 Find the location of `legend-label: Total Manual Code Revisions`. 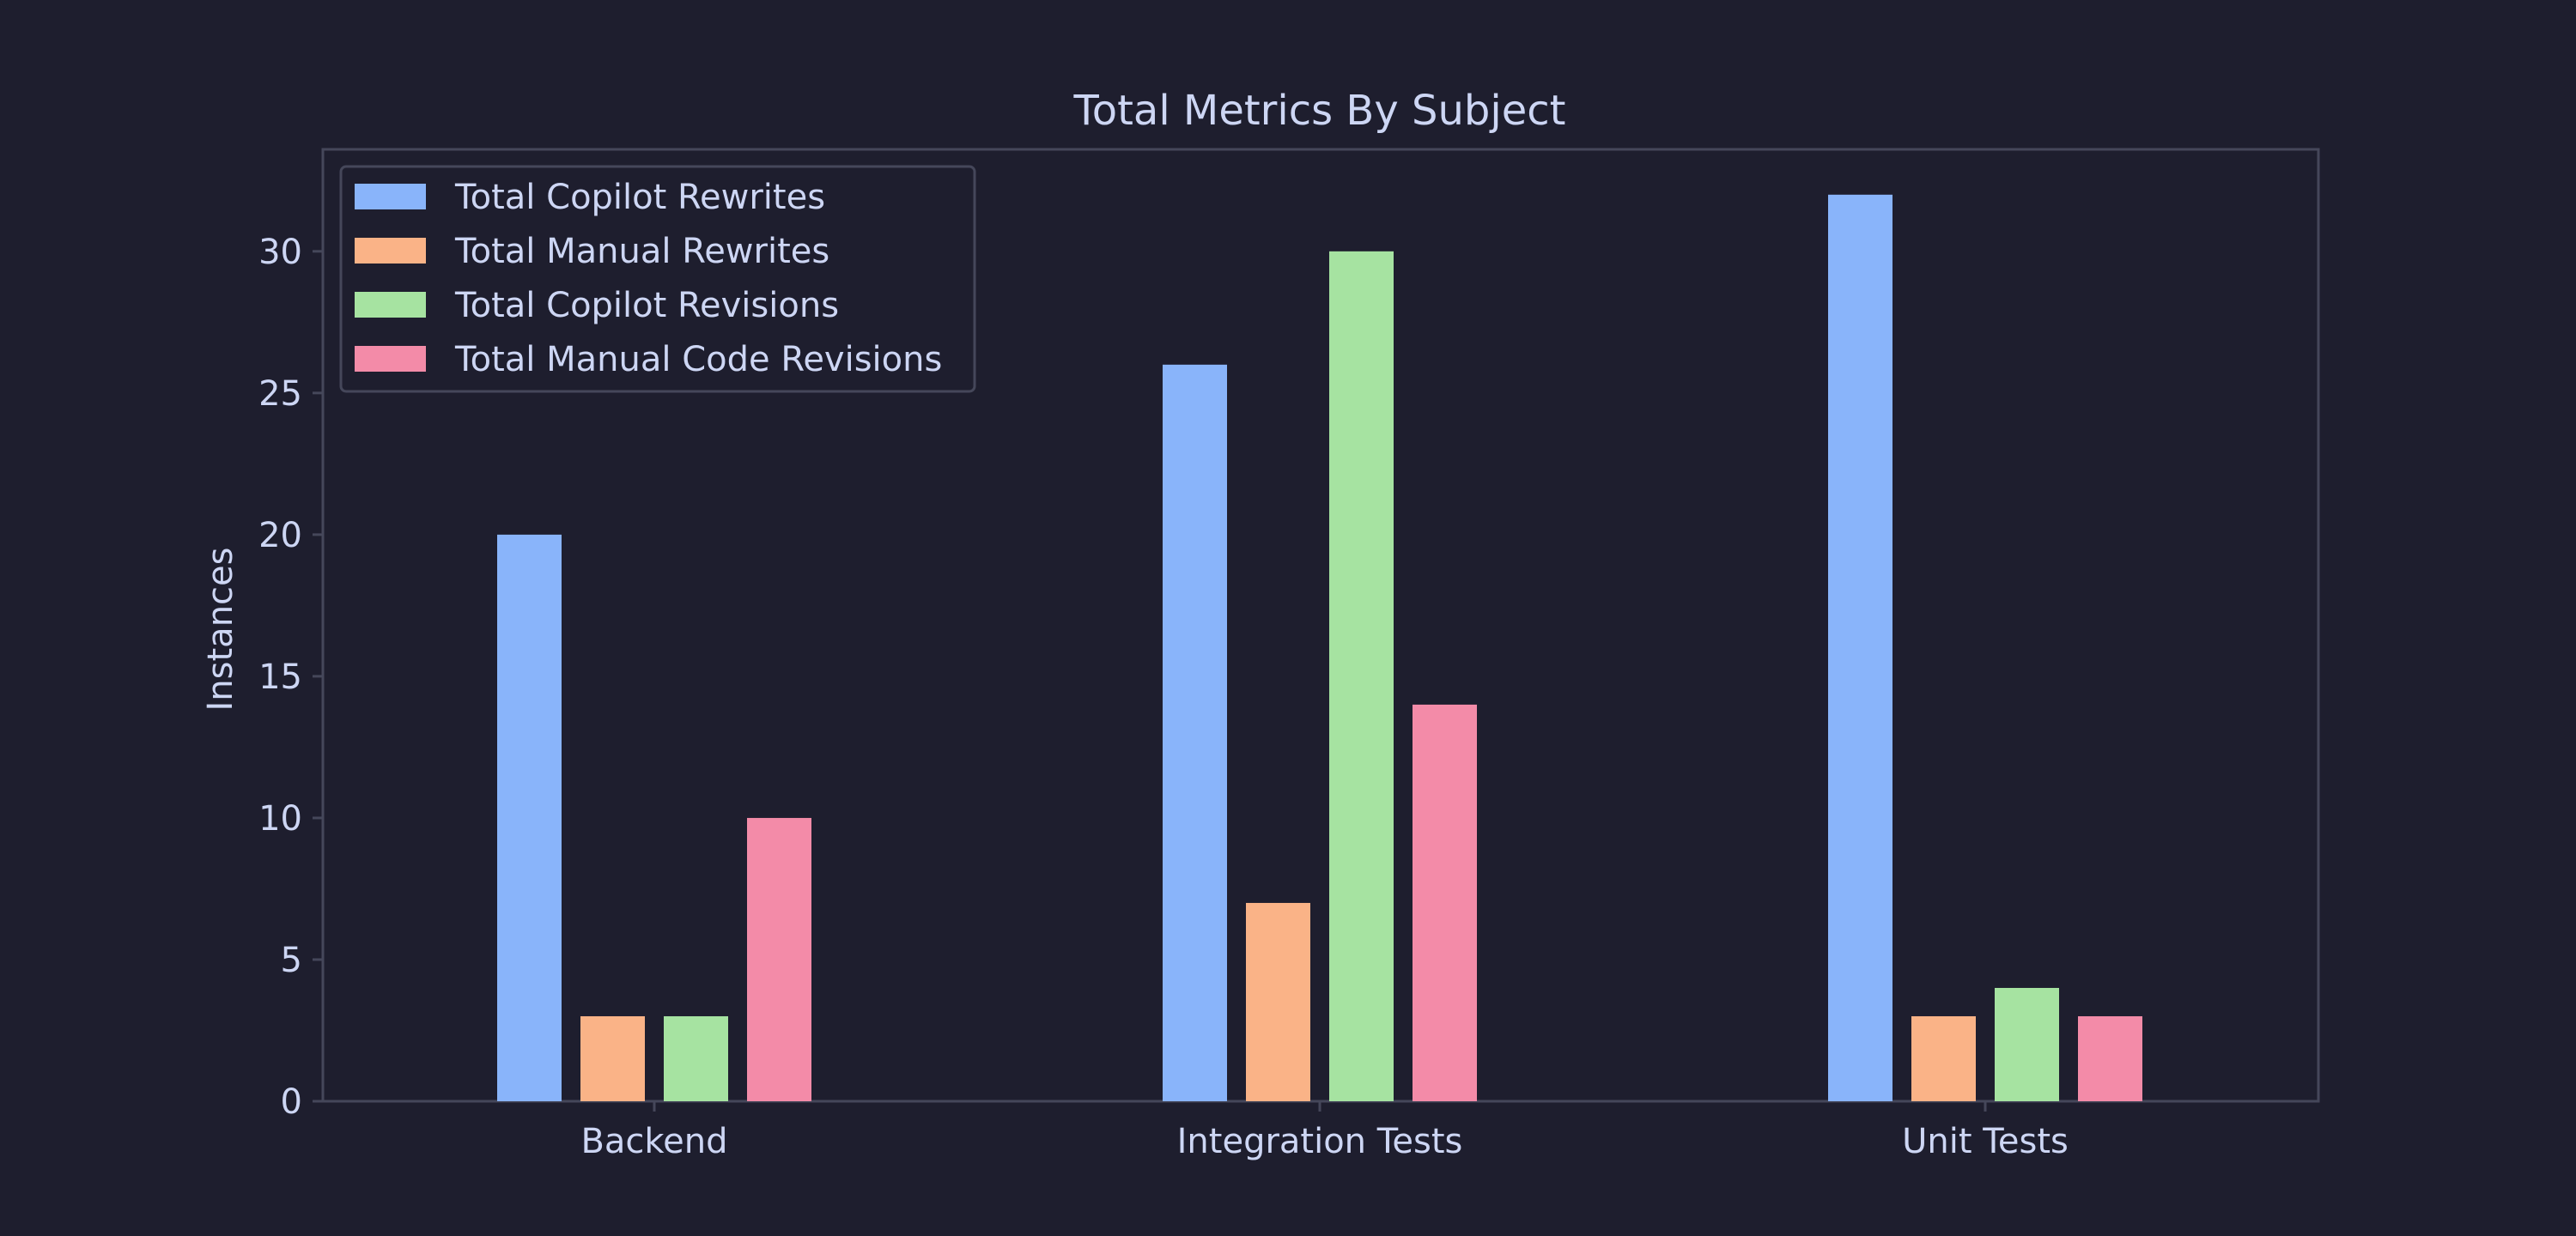

legend-label: Total Manual Code Revisions is located at coordinates (698, 359).